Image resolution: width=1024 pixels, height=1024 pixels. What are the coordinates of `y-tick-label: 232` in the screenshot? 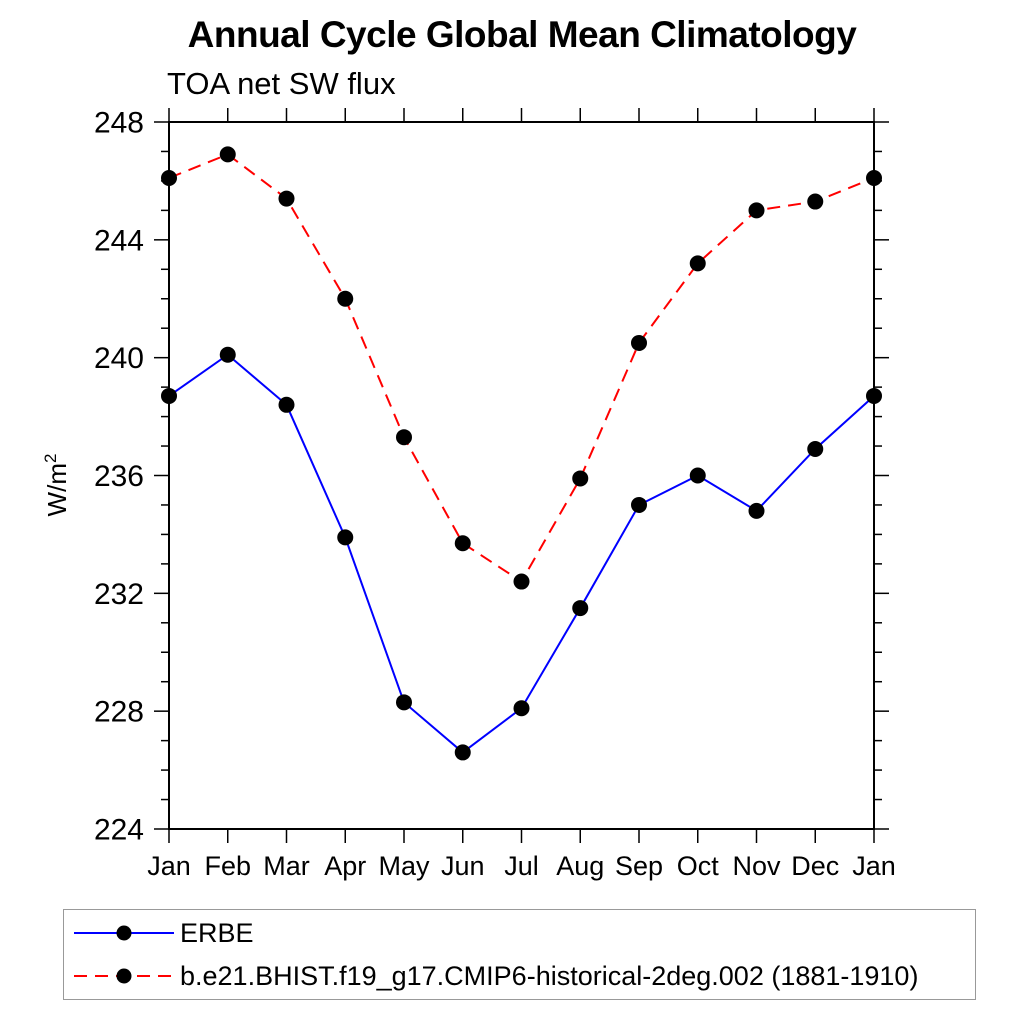 It's located at (119, 594).